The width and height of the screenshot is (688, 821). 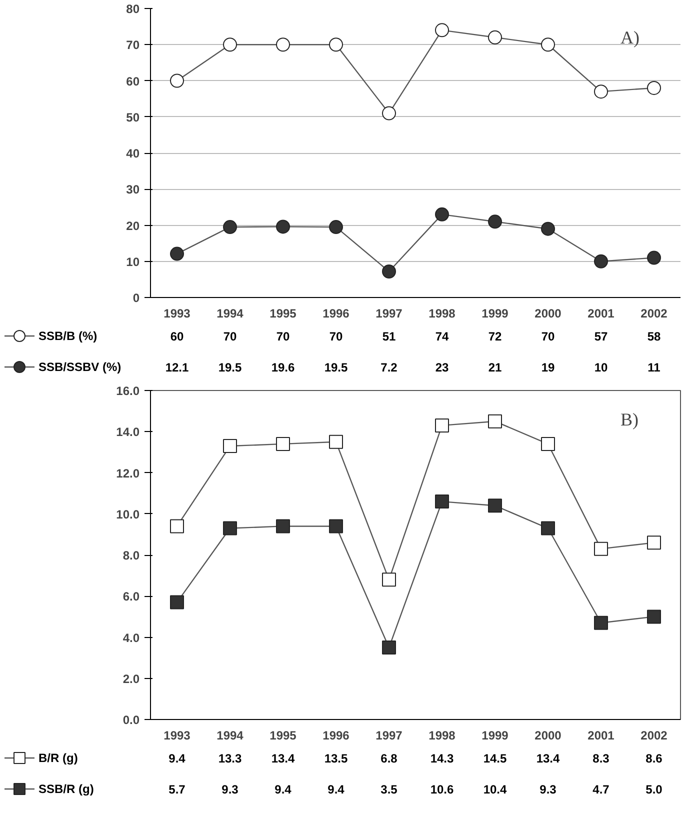 I want to click on data-label: 74, so click(x=442, y=337).